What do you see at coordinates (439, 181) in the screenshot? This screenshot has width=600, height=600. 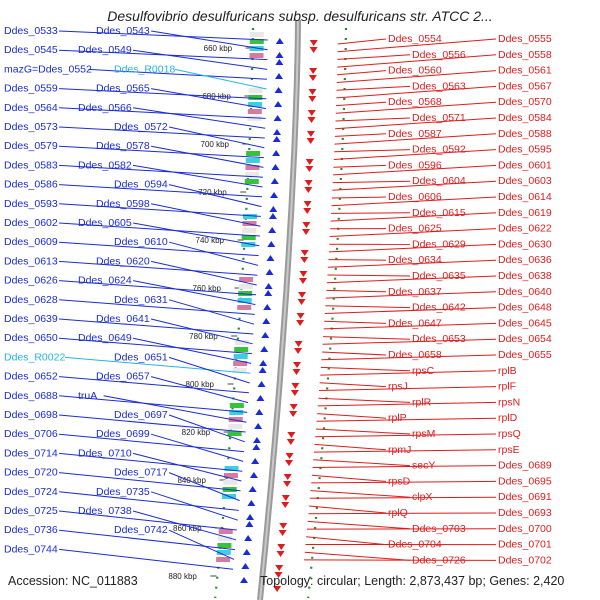 I see `right-gene-label: Ddes_0604` at bounding box center [439, 181].